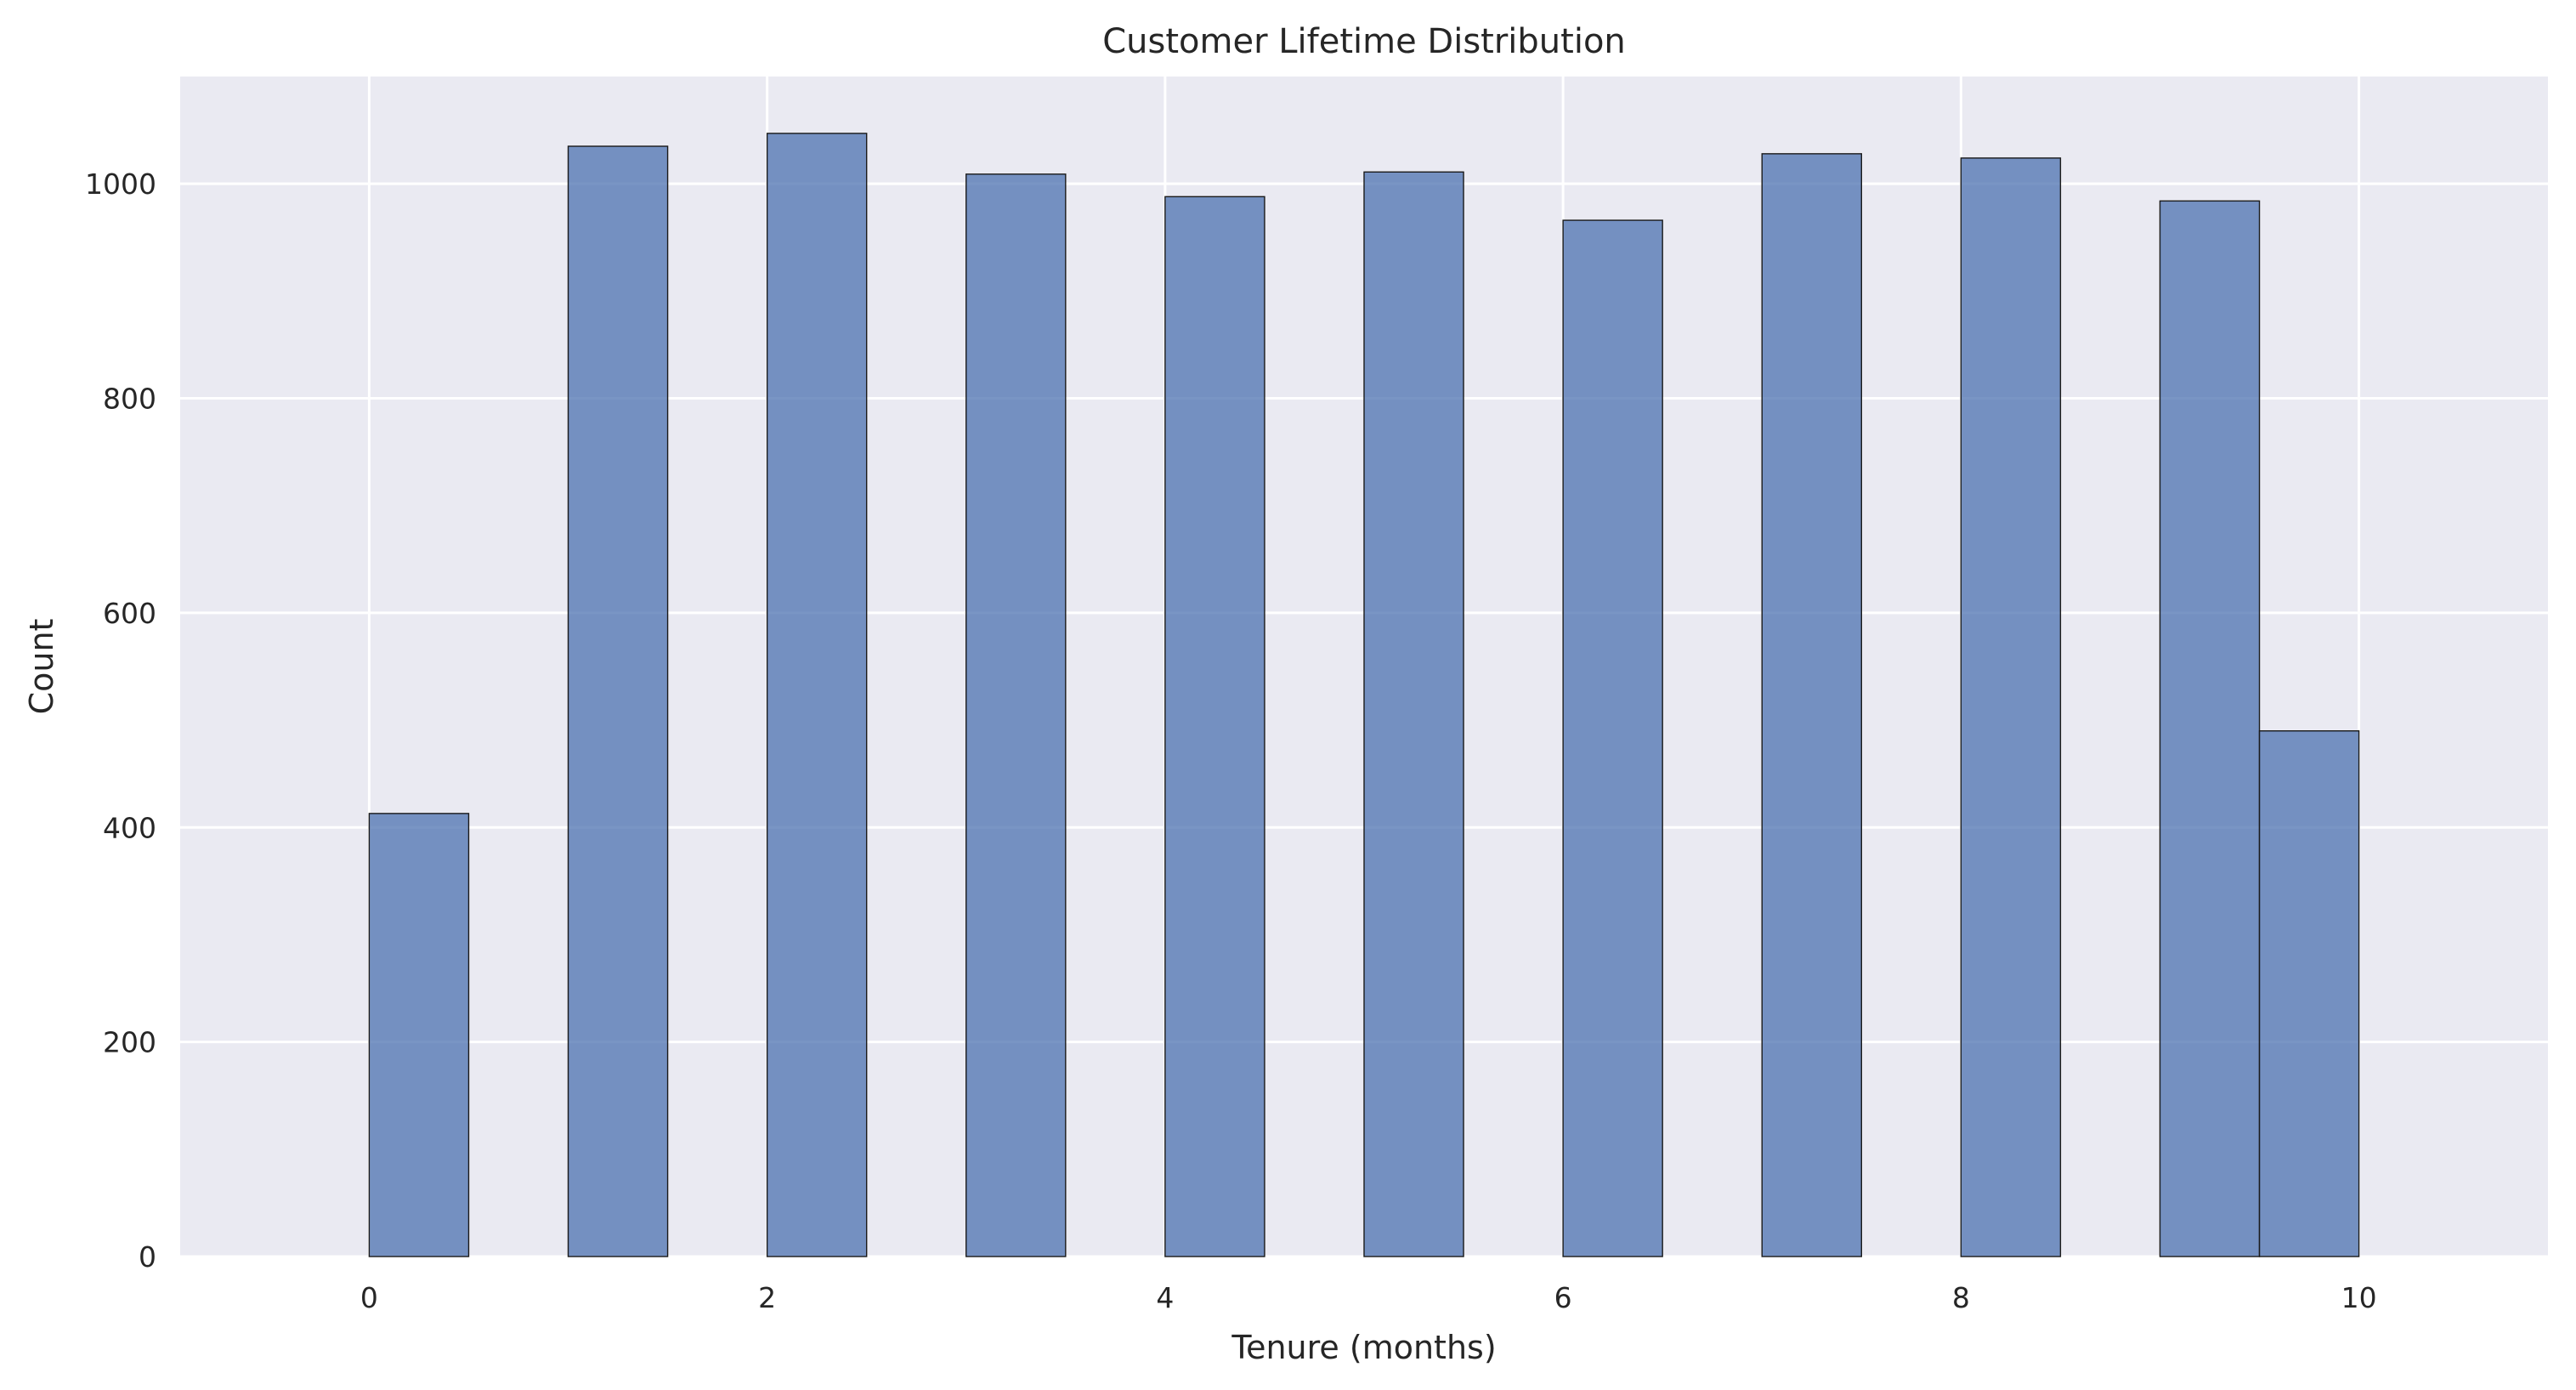  What do you see at coordinates (1368, 1297) in the screenshot?
I see `x-tick-labels: 0 2 4 6 8 10` at bounding box center [1368, 1297].